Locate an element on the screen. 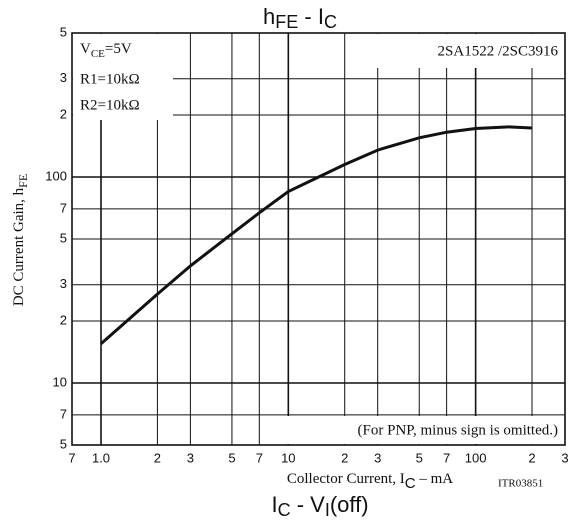  y-axis-label: DC Current Gain, hFE is located at coordinates (20, 240).